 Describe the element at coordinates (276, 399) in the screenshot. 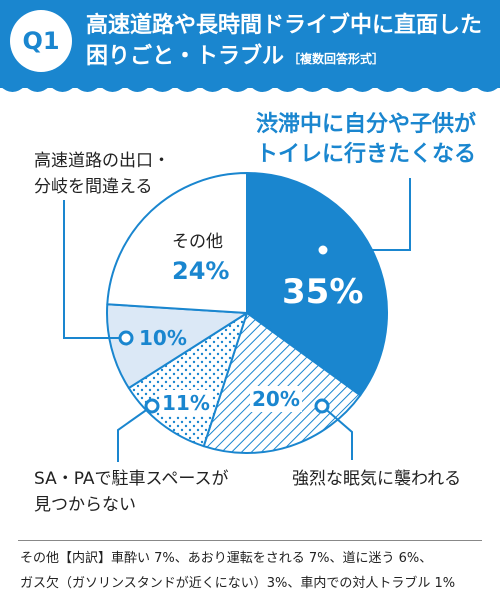

I see `slice-value-sleepy: 20%` at that location.